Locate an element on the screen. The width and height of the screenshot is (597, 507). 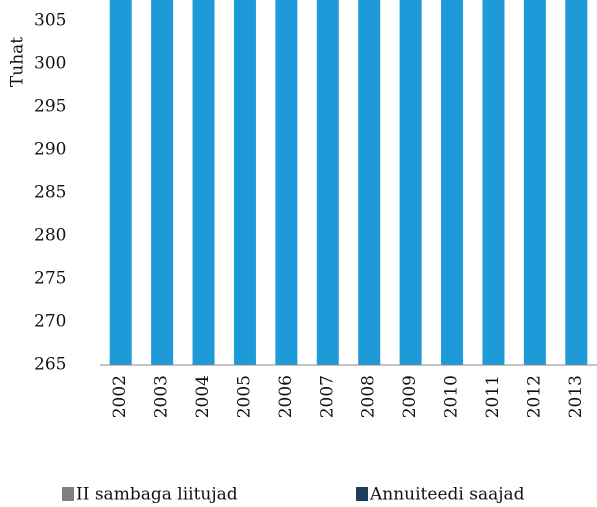
x-tick-label: 2009 is located at coordinates (410, 396).